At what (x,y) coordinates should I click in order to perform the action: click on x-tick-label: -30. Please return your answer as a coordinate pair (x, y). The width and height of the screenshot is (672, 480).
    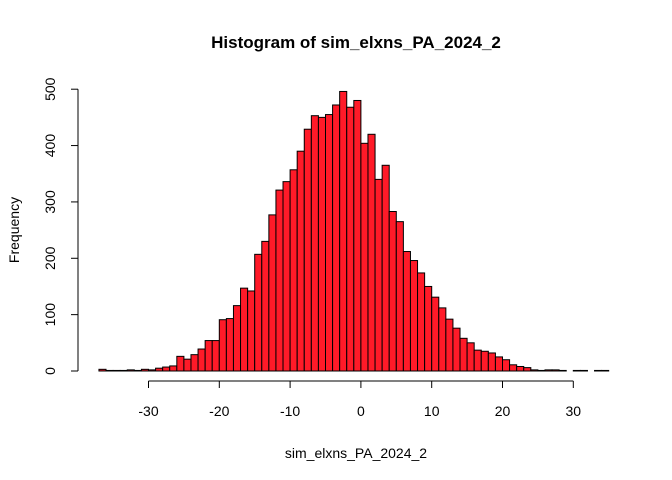
    Looking at the image, I should click on (148, 411).